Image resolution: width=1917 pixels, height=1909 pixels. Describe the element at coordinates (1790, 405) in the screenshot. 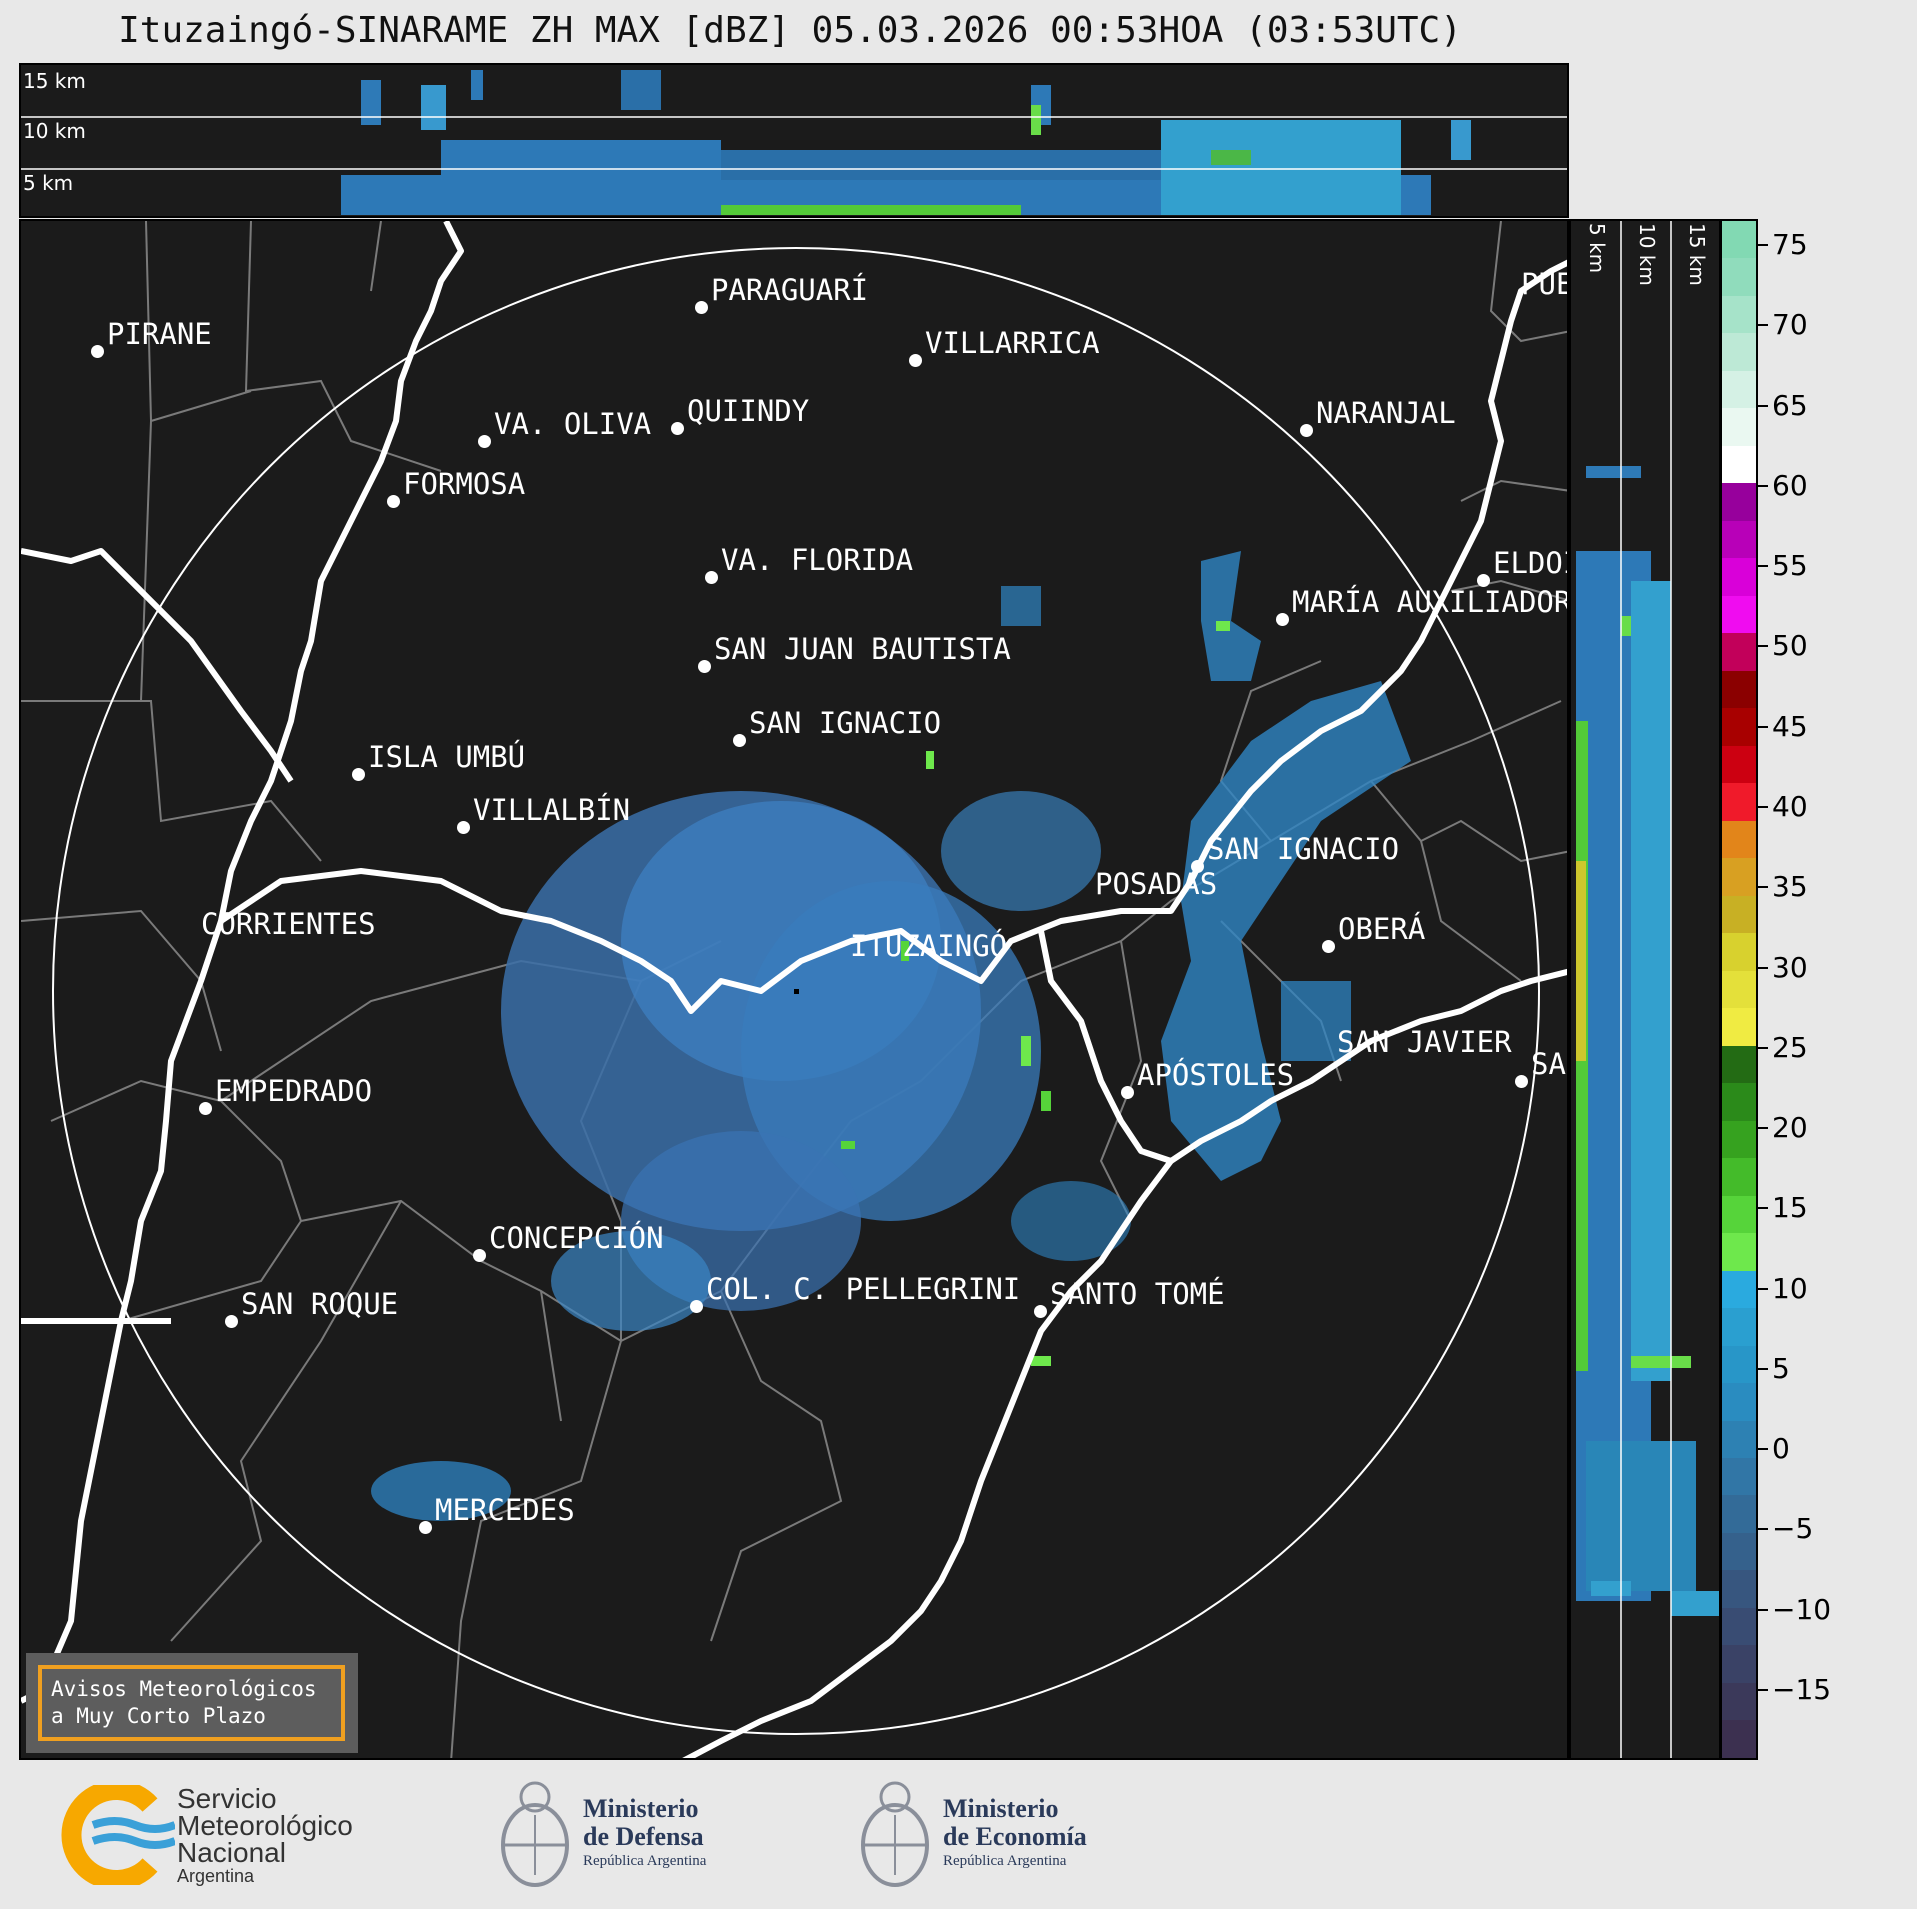

I see `colorbar-tick-label: 65` at that location.